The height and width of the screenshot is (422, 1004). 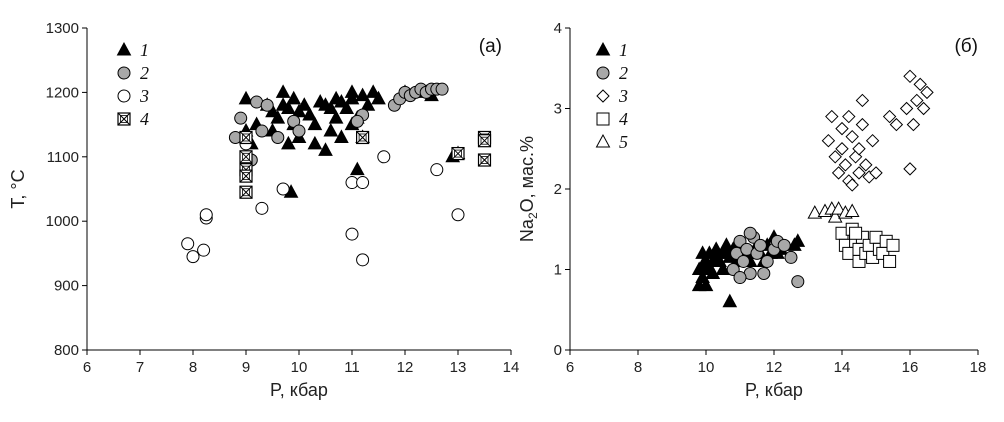 I want to click on legend-label-5: 5, so click(x=623, y=142).